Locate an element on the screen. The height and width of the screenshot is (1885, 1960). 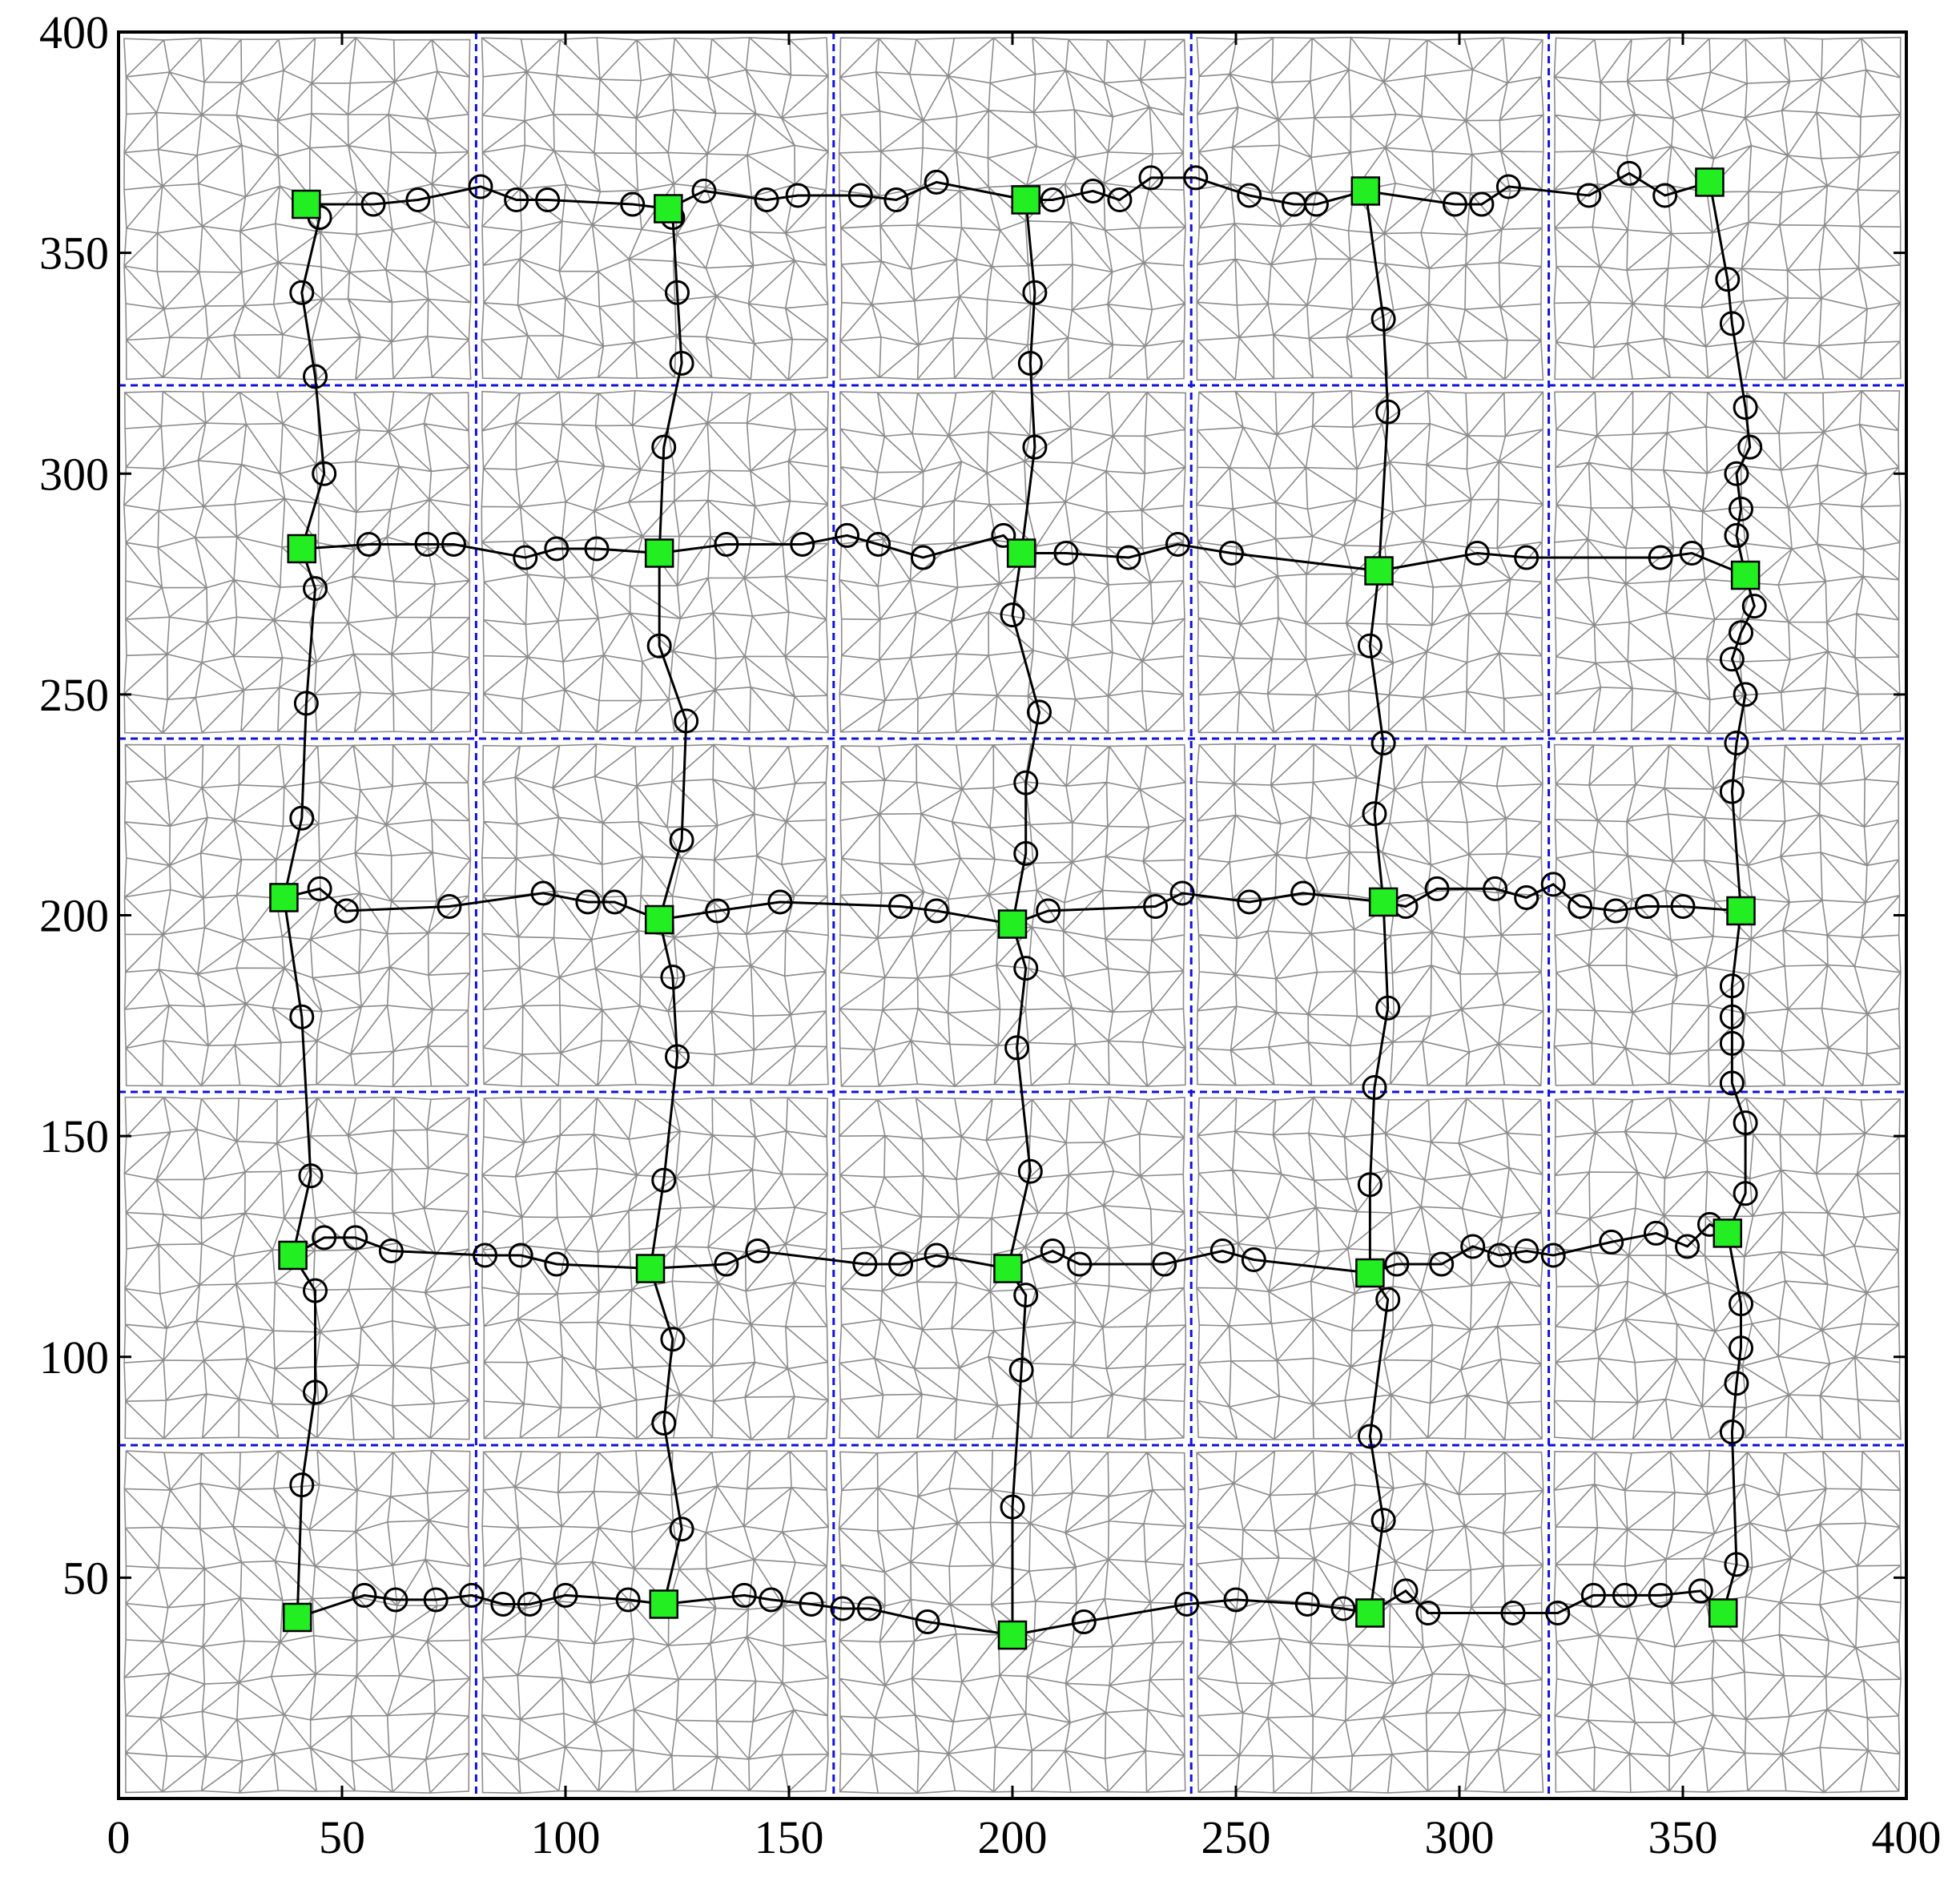
x-tick-label: 250 is located at coordinates (1236, 1837).